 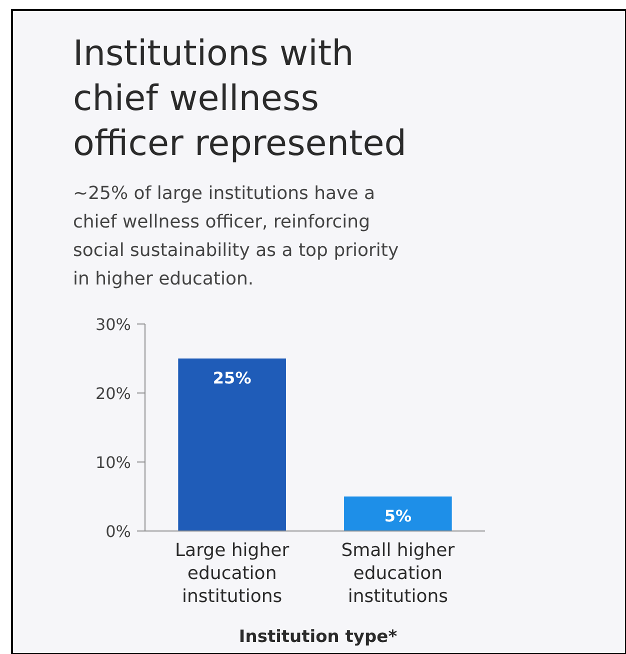 I want to click on x-axis-title: Institution type*, so click(x=318, y=637).